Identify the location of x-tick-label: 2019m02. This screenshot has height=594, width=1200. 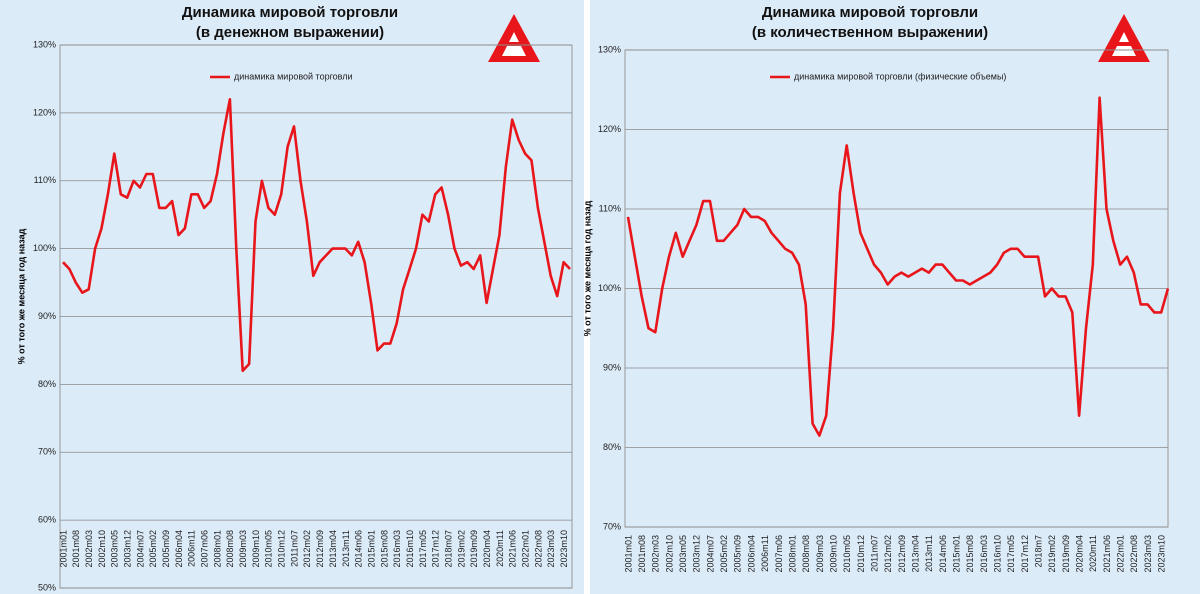
(1052, 554).